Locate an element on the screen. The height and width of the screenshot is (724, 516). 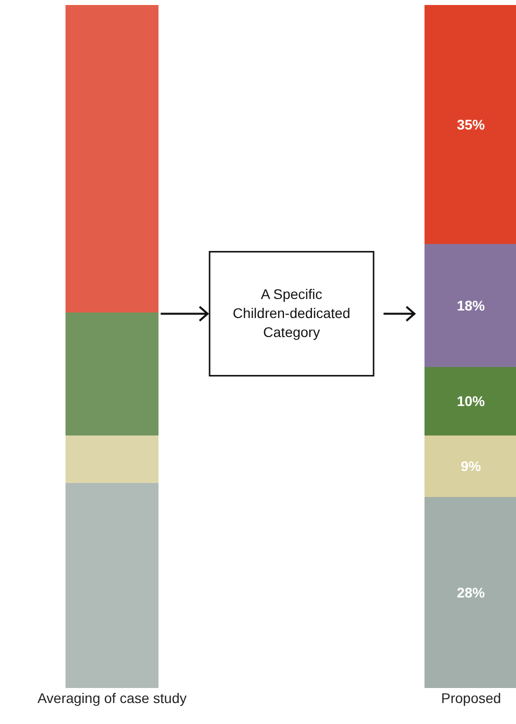
data-label: 9% is located at coordinates (471, 466).